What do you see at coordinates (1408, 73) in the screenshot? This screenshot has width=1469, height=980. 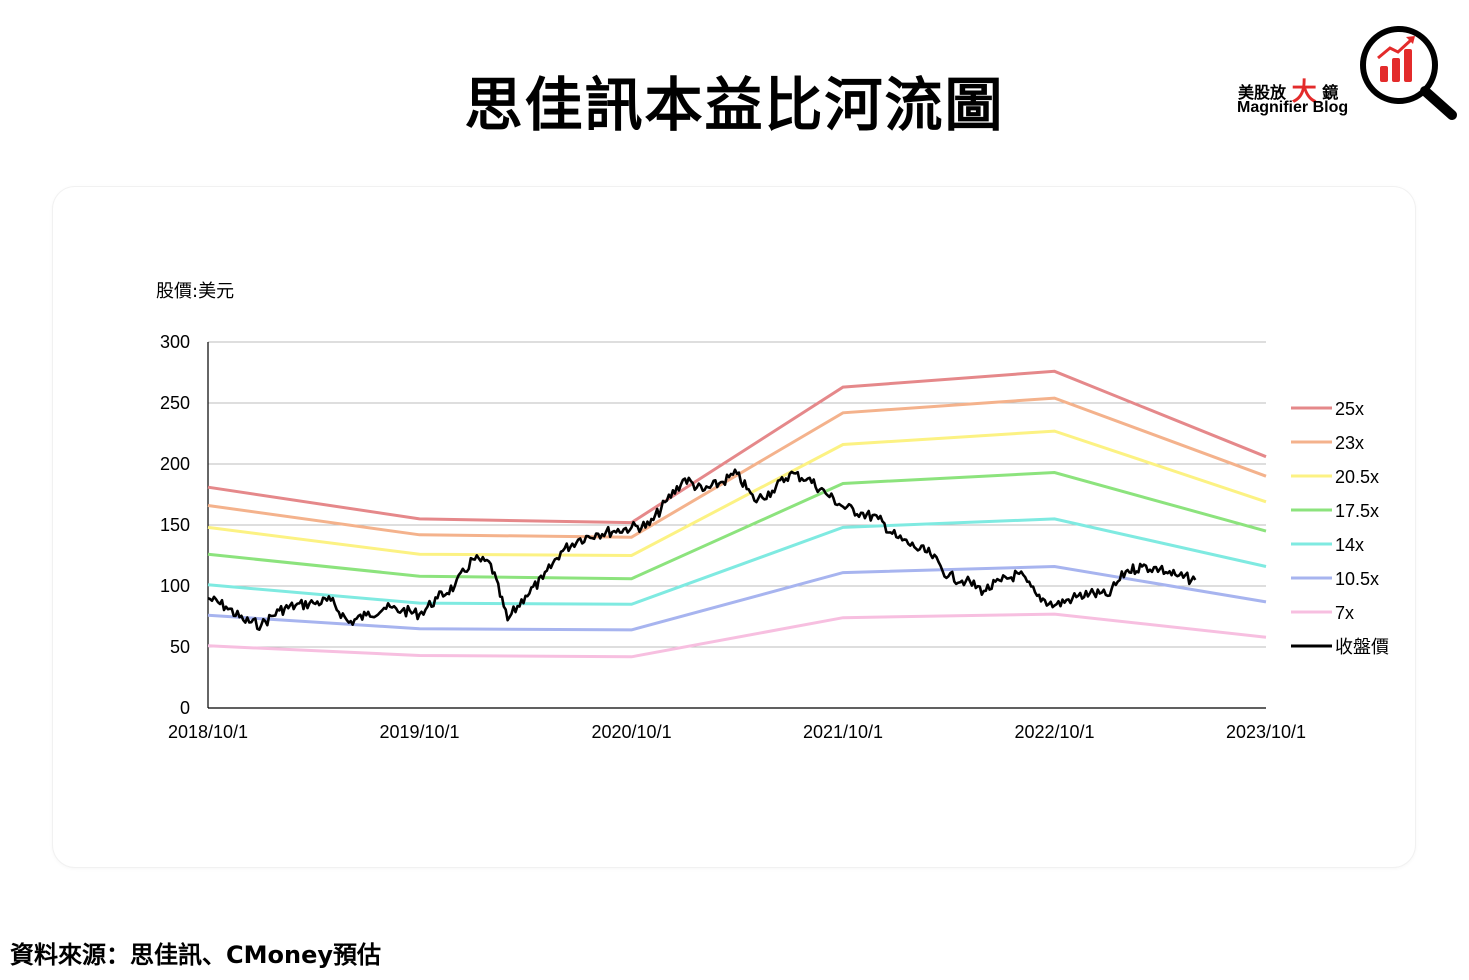 I see `magnifier-chart-icon` at bounding box center [1408, 73].